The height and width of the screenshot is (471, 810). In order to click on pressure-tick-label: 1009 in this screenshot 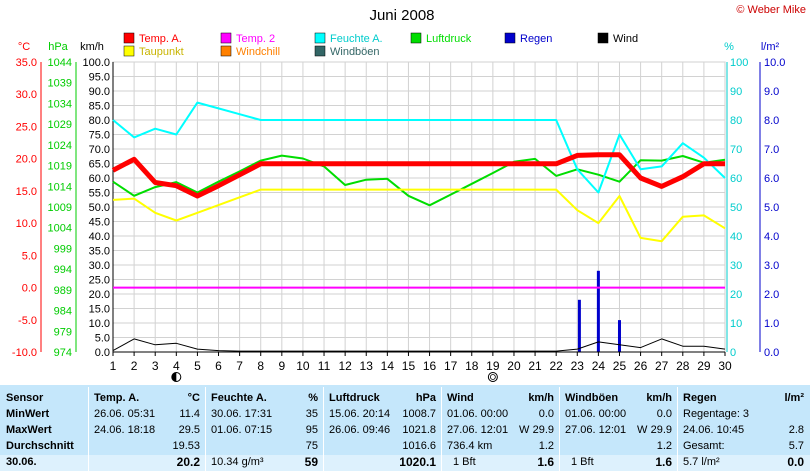, I will do `click(60, 208)`.